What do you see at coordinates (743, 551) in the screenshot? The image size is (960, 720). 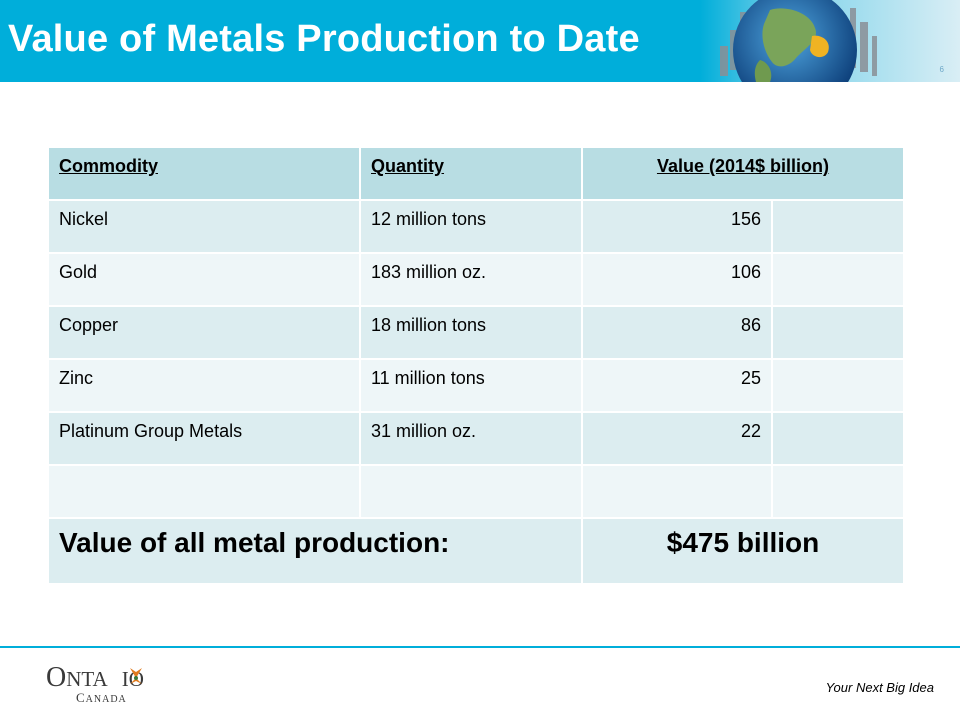 I see `total-value: $475 billion` at bounding box center [743, 551].